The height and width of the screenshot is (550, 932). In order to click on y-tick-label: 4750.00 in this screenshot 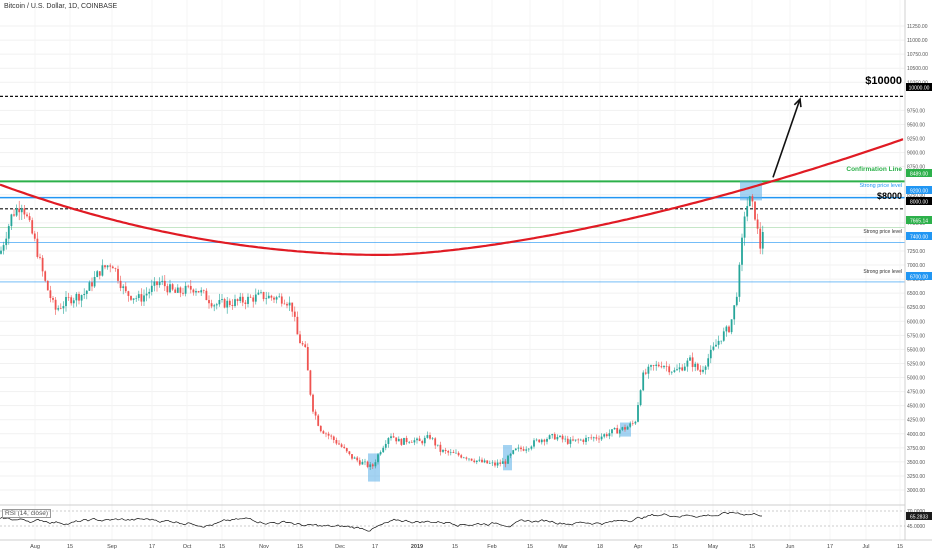, I will do `click(916, 393)`.